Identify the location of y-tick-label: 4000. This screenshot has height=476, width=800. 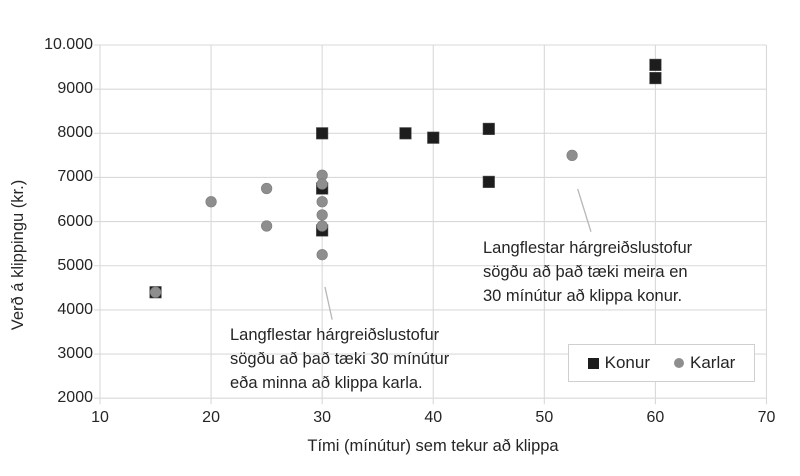
(75, 309).